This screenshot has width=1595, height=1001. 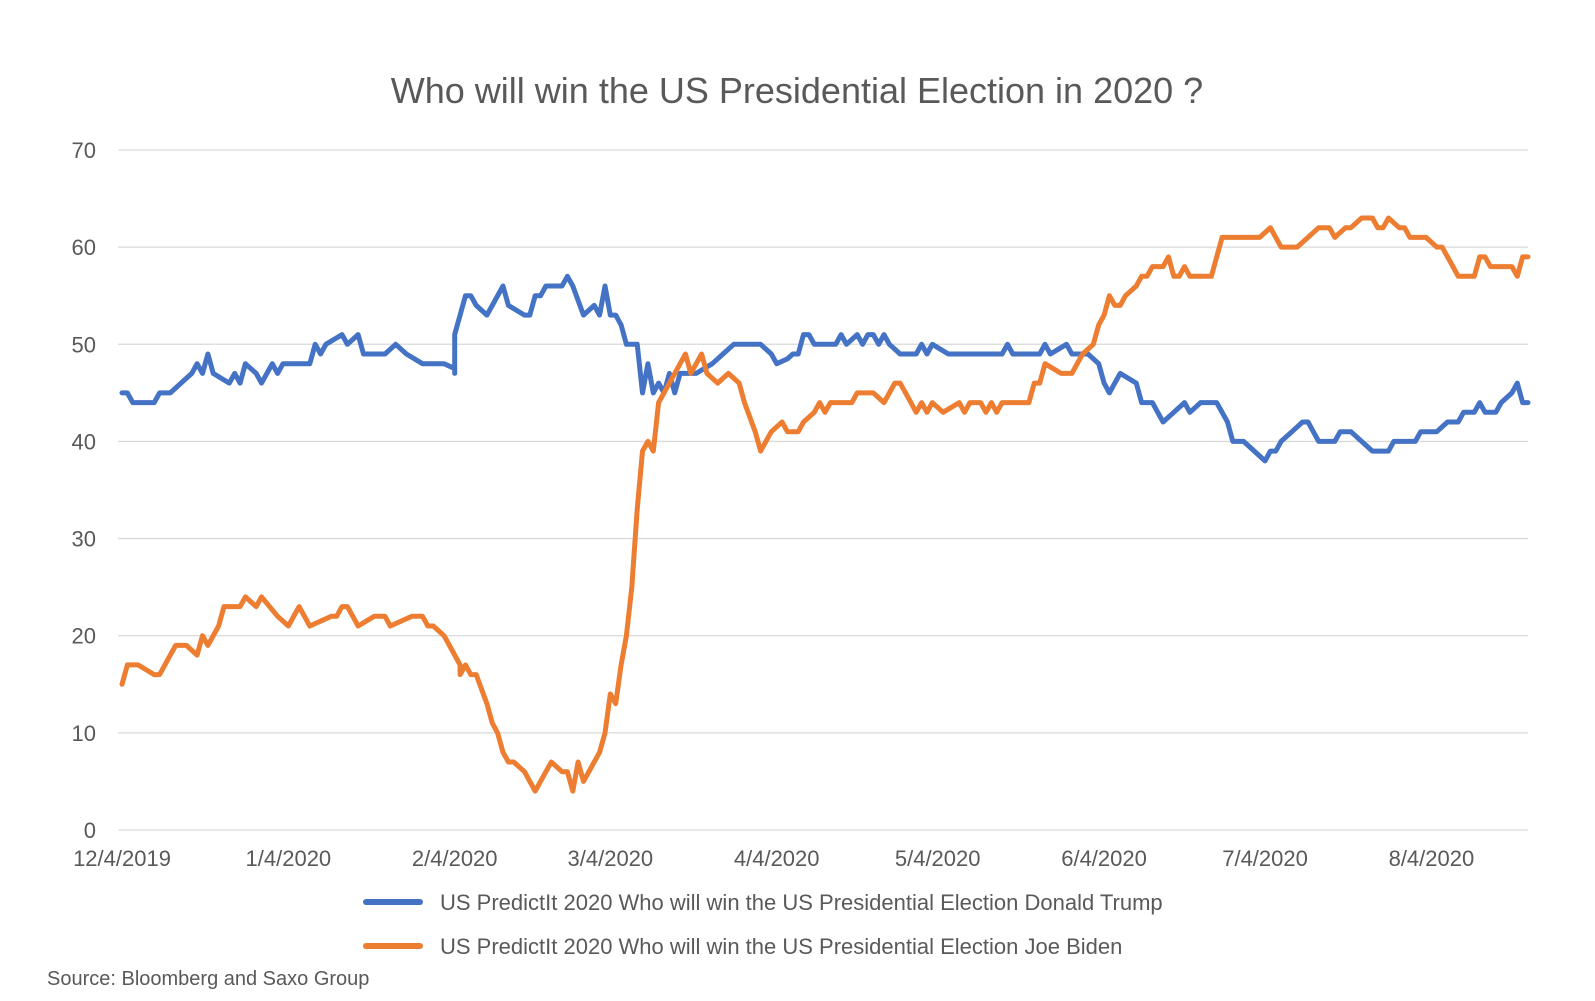 What do you see at coordinates (84, 733) in the screenshot?
I see `y-tick-label: 10` at bounding box center [84, 733].